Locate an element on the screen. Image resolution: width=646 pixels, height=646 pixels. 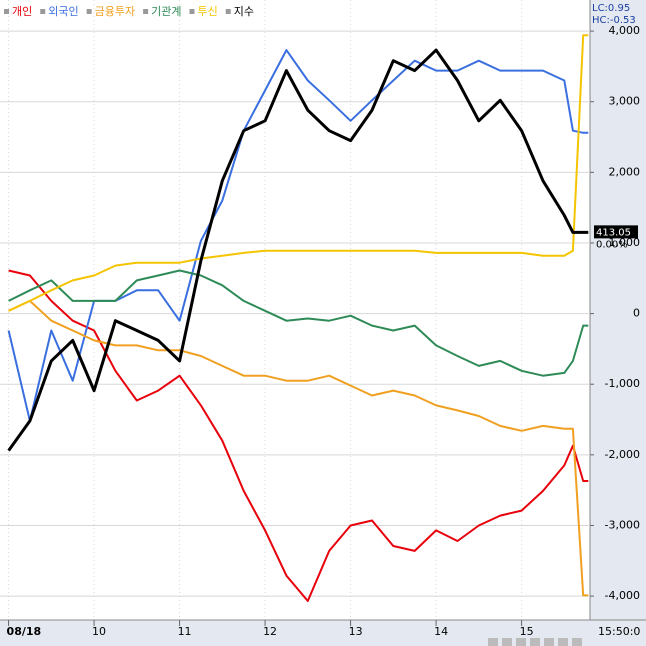
y-tick-label: -1,000 is located at coordinates (622, 383).